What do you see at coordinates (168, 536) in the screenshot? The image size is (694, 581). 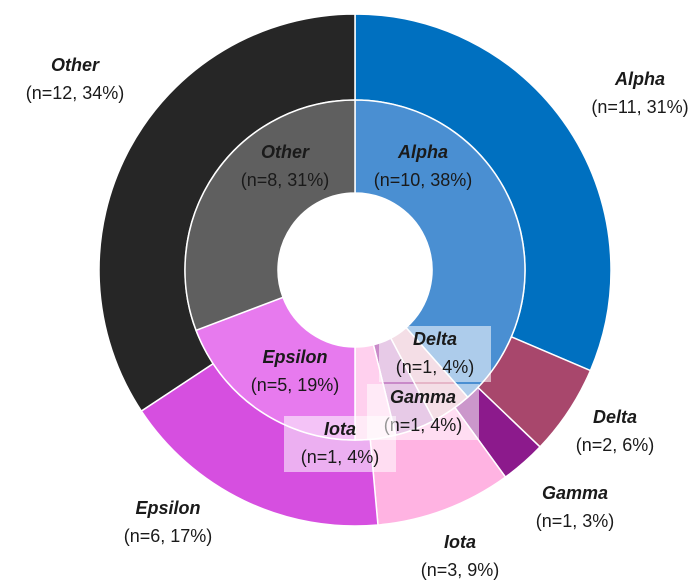 I see `value-label: (n=6, 17%)` at bounding box center [168, 536].